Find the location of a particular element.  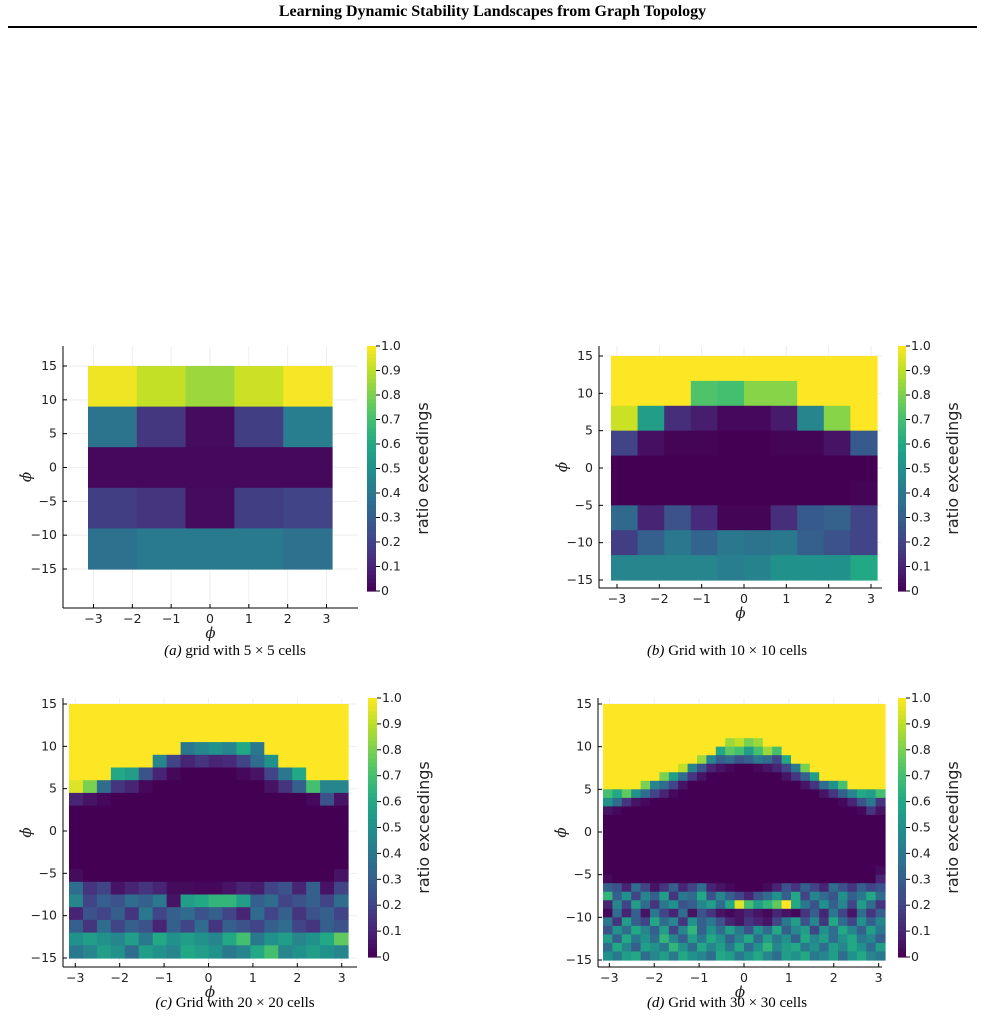

y-tick-label: 15 is located at coordinates (49, 365).